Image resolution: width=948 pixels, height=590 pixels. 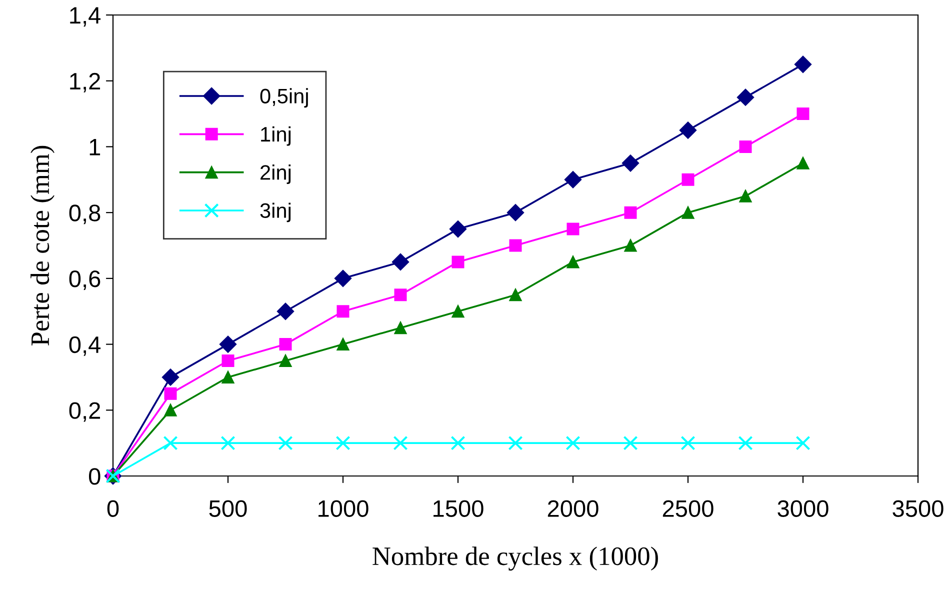 What do you see at coordinates (113, 508) in the screenshot?
I see `x-tick-label: 0` at bounding box center [113, 508].